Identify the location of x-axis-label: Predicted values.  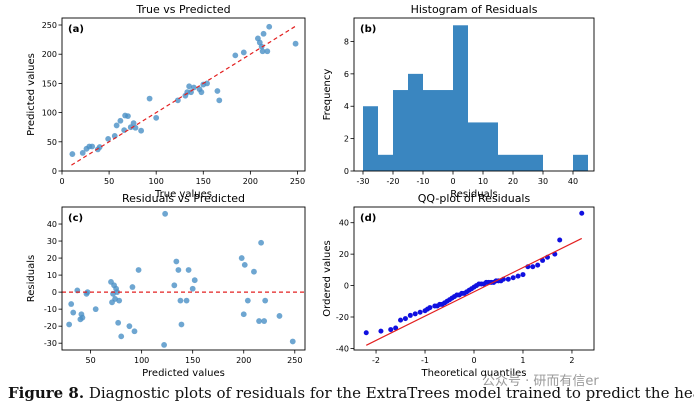
(183, 373).